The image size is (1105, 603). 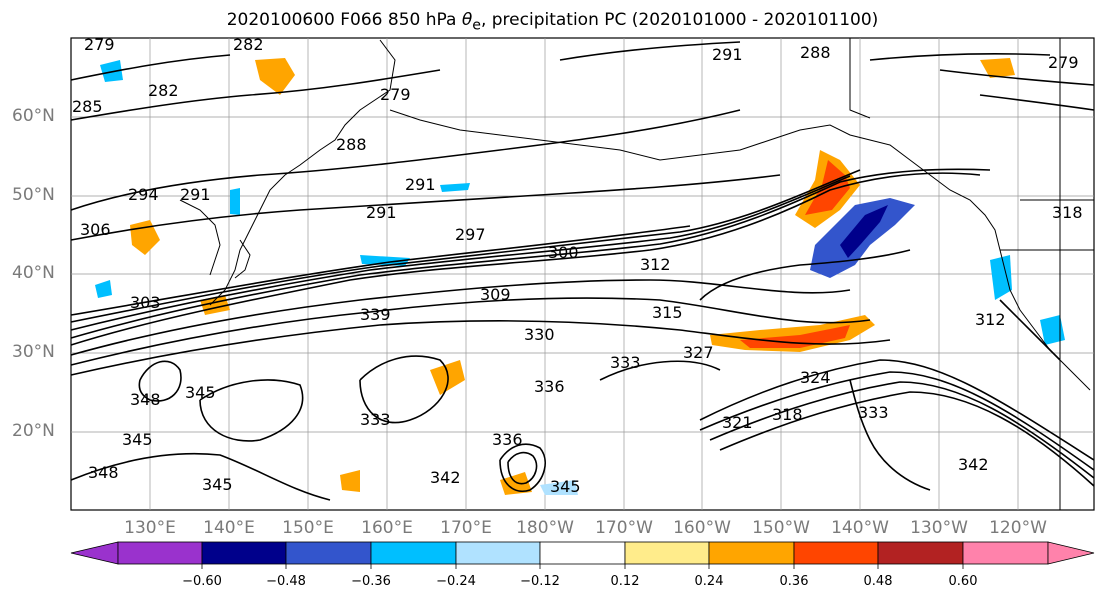 I want to click on contour-label: 285, so click(x=87, y=106).